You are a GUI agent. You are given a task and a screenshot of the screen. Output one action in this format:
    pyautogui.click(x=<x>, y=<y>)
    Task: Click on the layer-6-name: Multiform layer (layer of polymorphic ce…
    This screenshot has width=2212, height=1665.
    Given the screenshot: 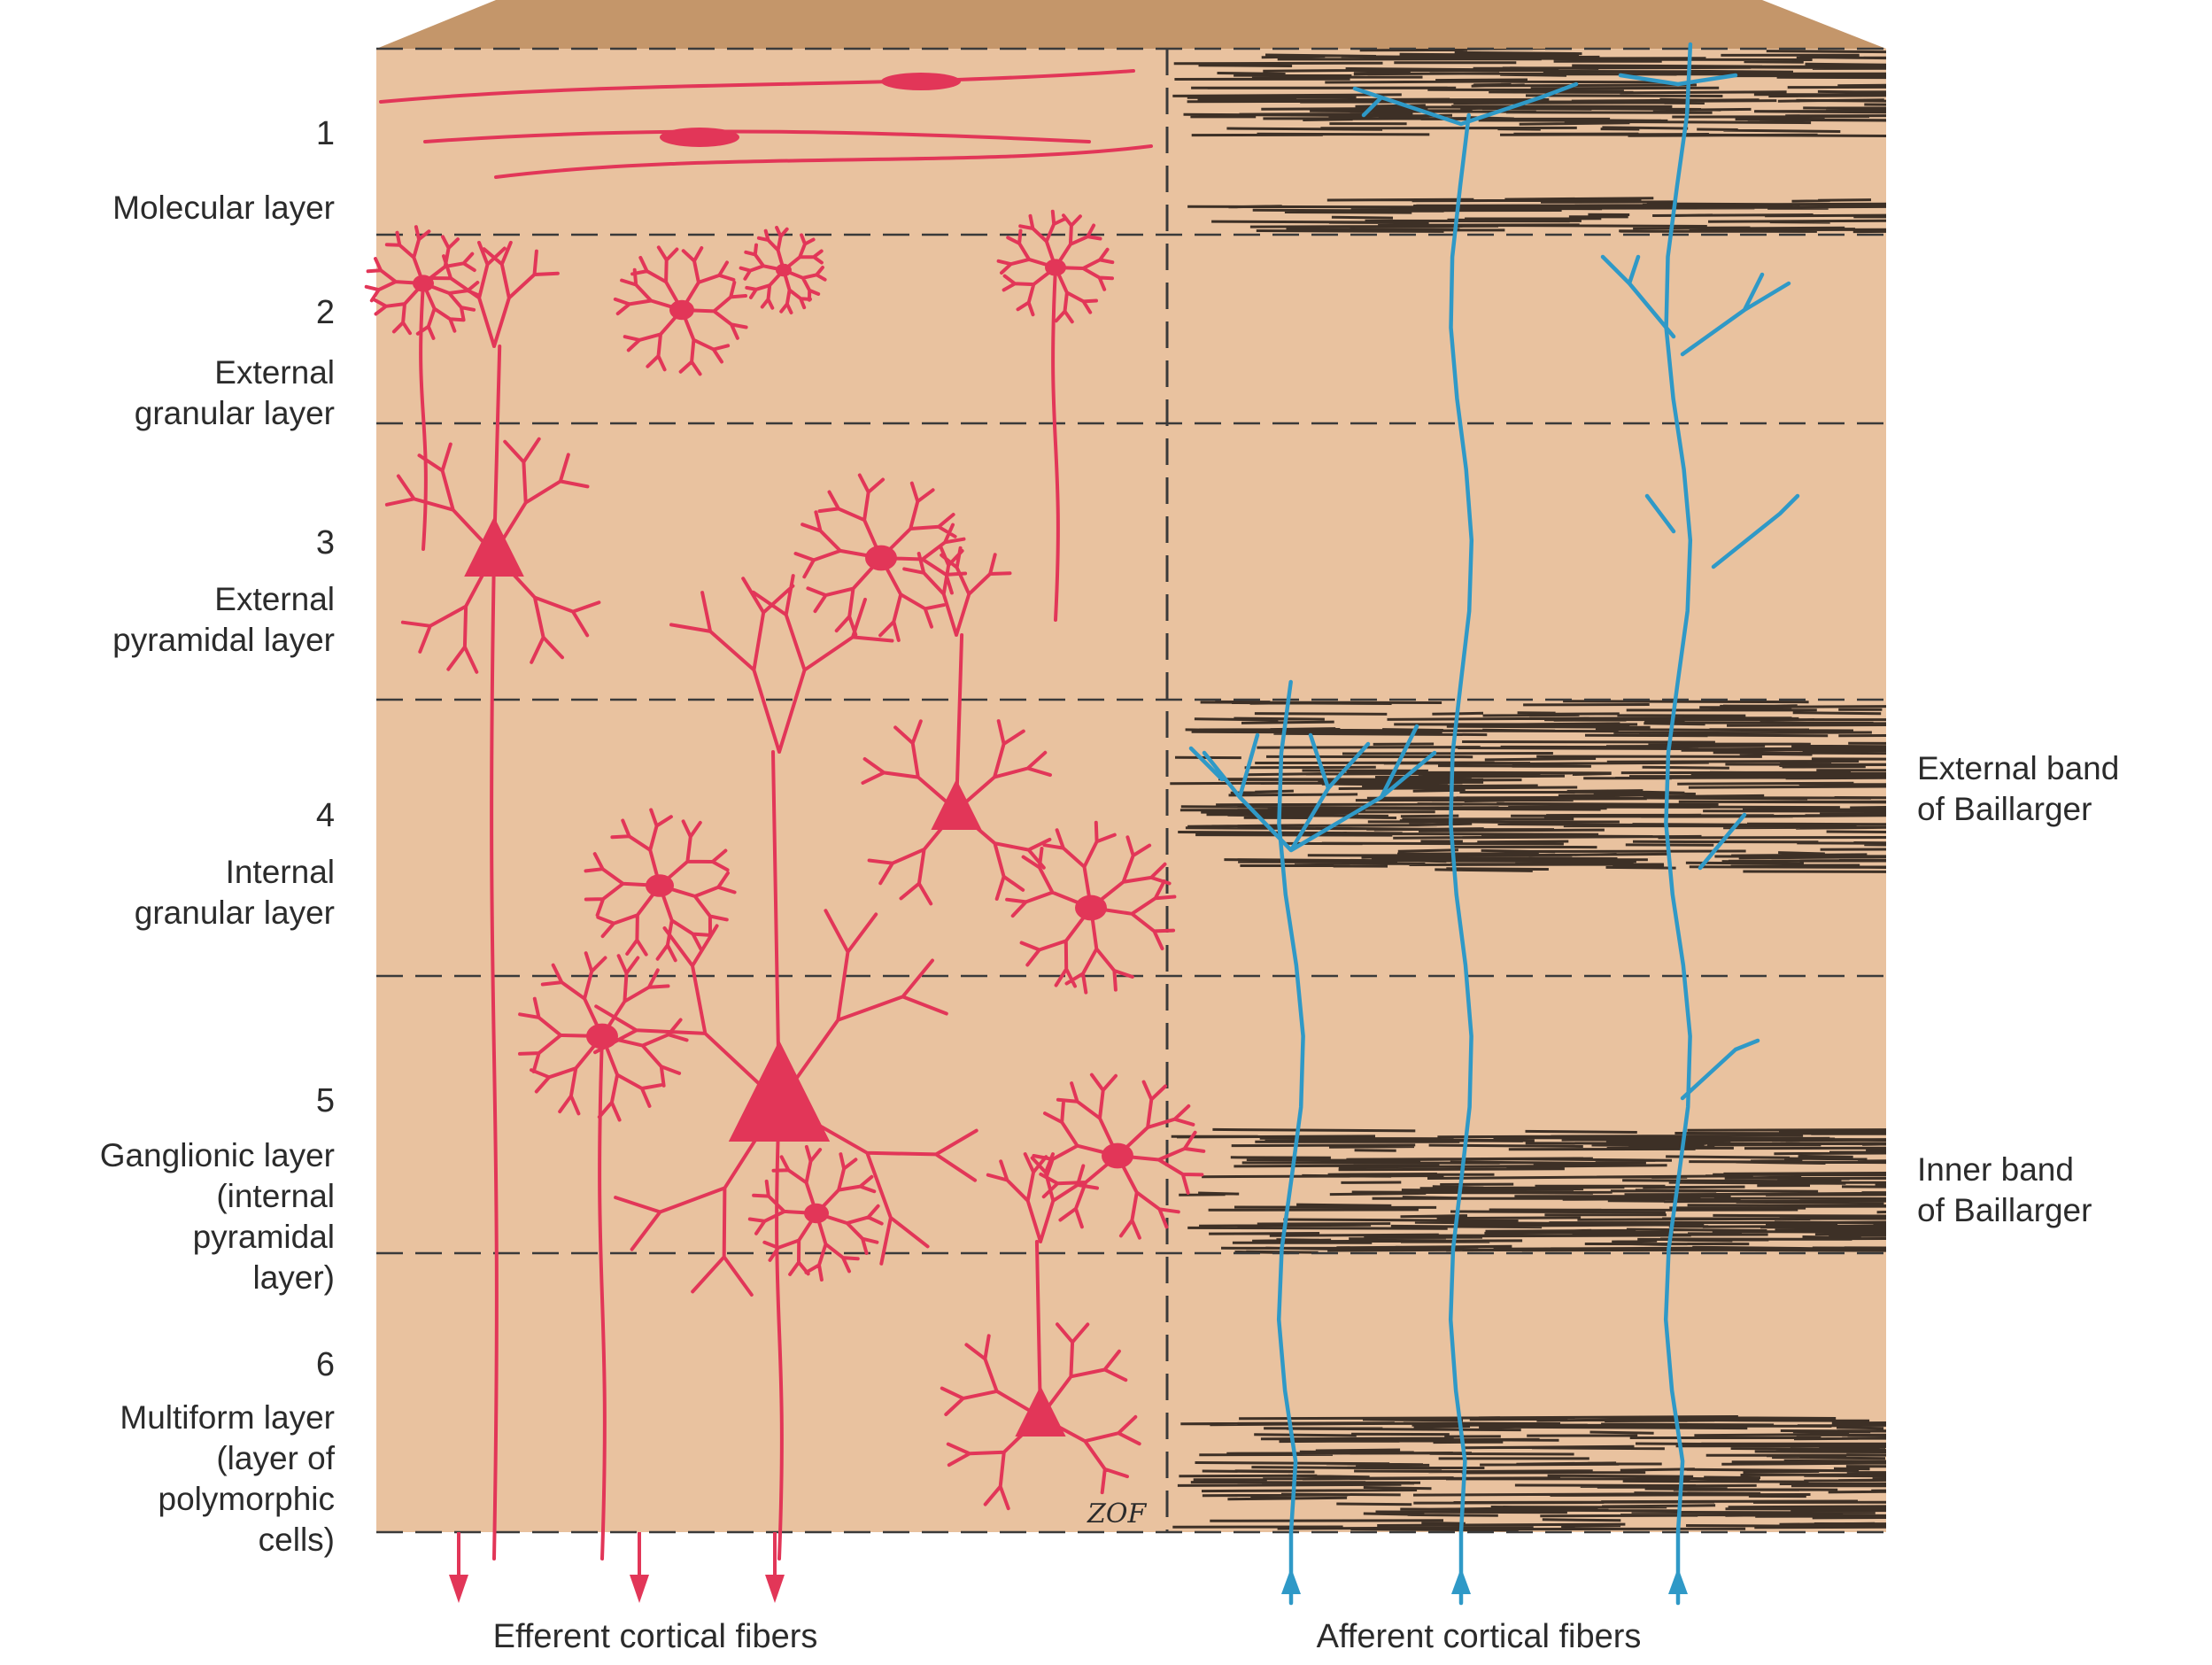 What is the action you would take?
    pyautogui.click(x=227, y=1478)
    